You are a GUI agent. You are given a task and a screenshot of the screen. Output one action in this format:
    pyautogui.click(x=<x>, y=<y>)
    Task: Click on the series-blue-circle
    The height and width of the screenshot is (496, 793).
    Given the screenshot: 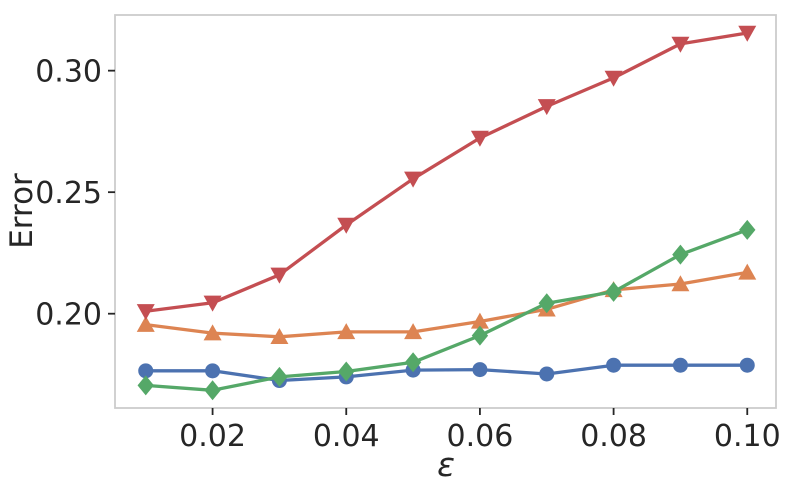 What is the action you would take?
    pyautogui.click(x=446, y=373)
    